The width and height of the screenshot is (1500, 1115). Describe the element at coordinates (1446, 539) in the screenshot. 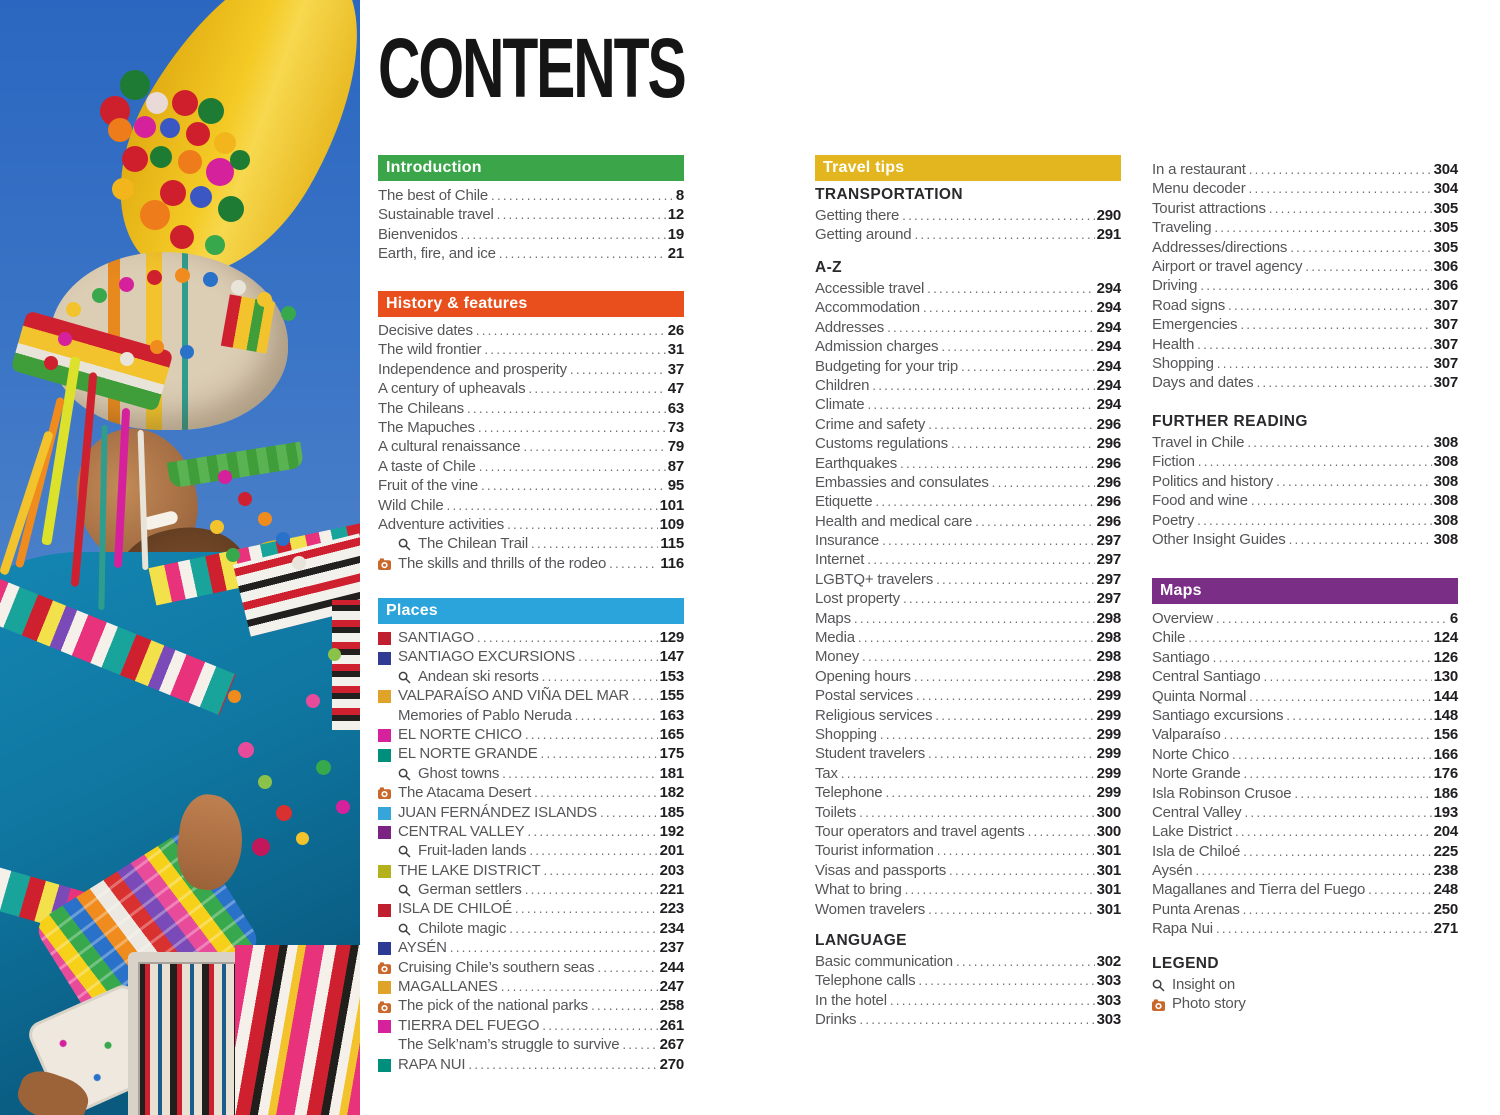

I see `page-number: 308` at that location.